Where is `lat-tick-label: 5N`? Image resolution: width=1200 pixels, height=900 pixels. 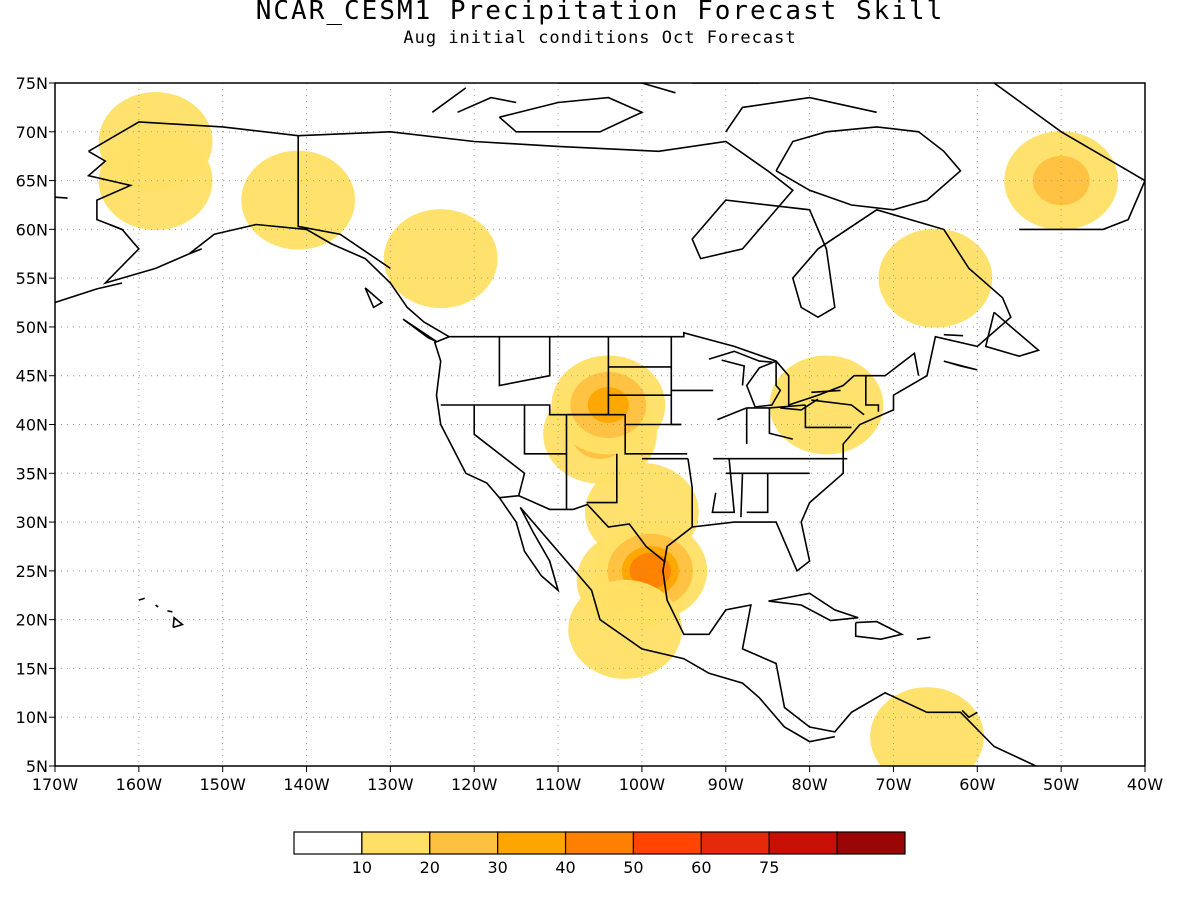 lat-tick-label: 5N is located at coordinates (37, 766).